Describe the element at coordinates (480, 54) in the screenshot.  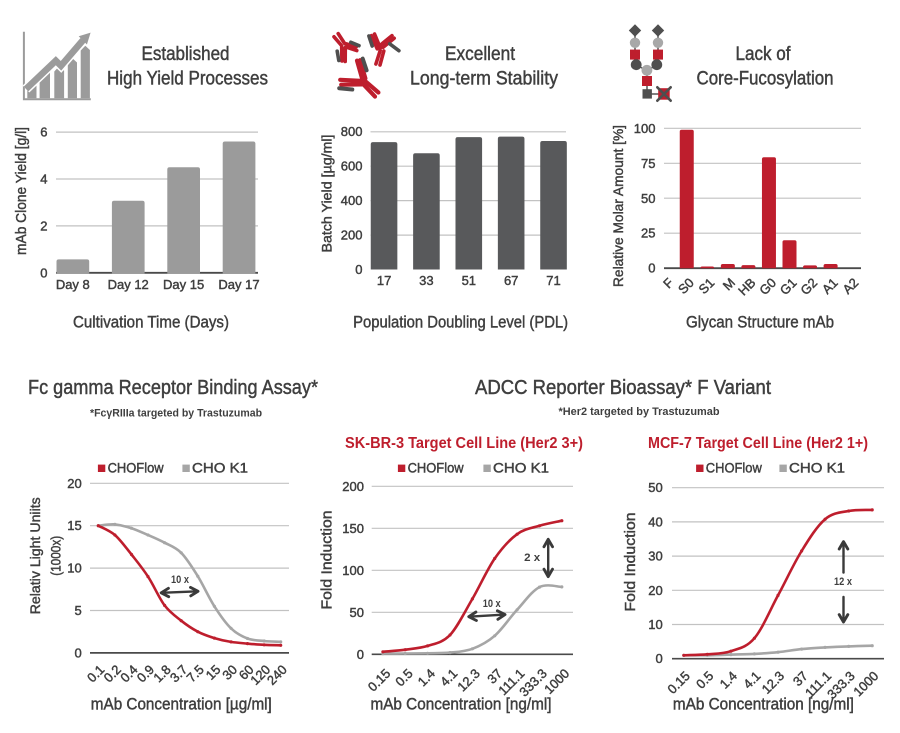
I see `svg-text: Excellent` at that location.